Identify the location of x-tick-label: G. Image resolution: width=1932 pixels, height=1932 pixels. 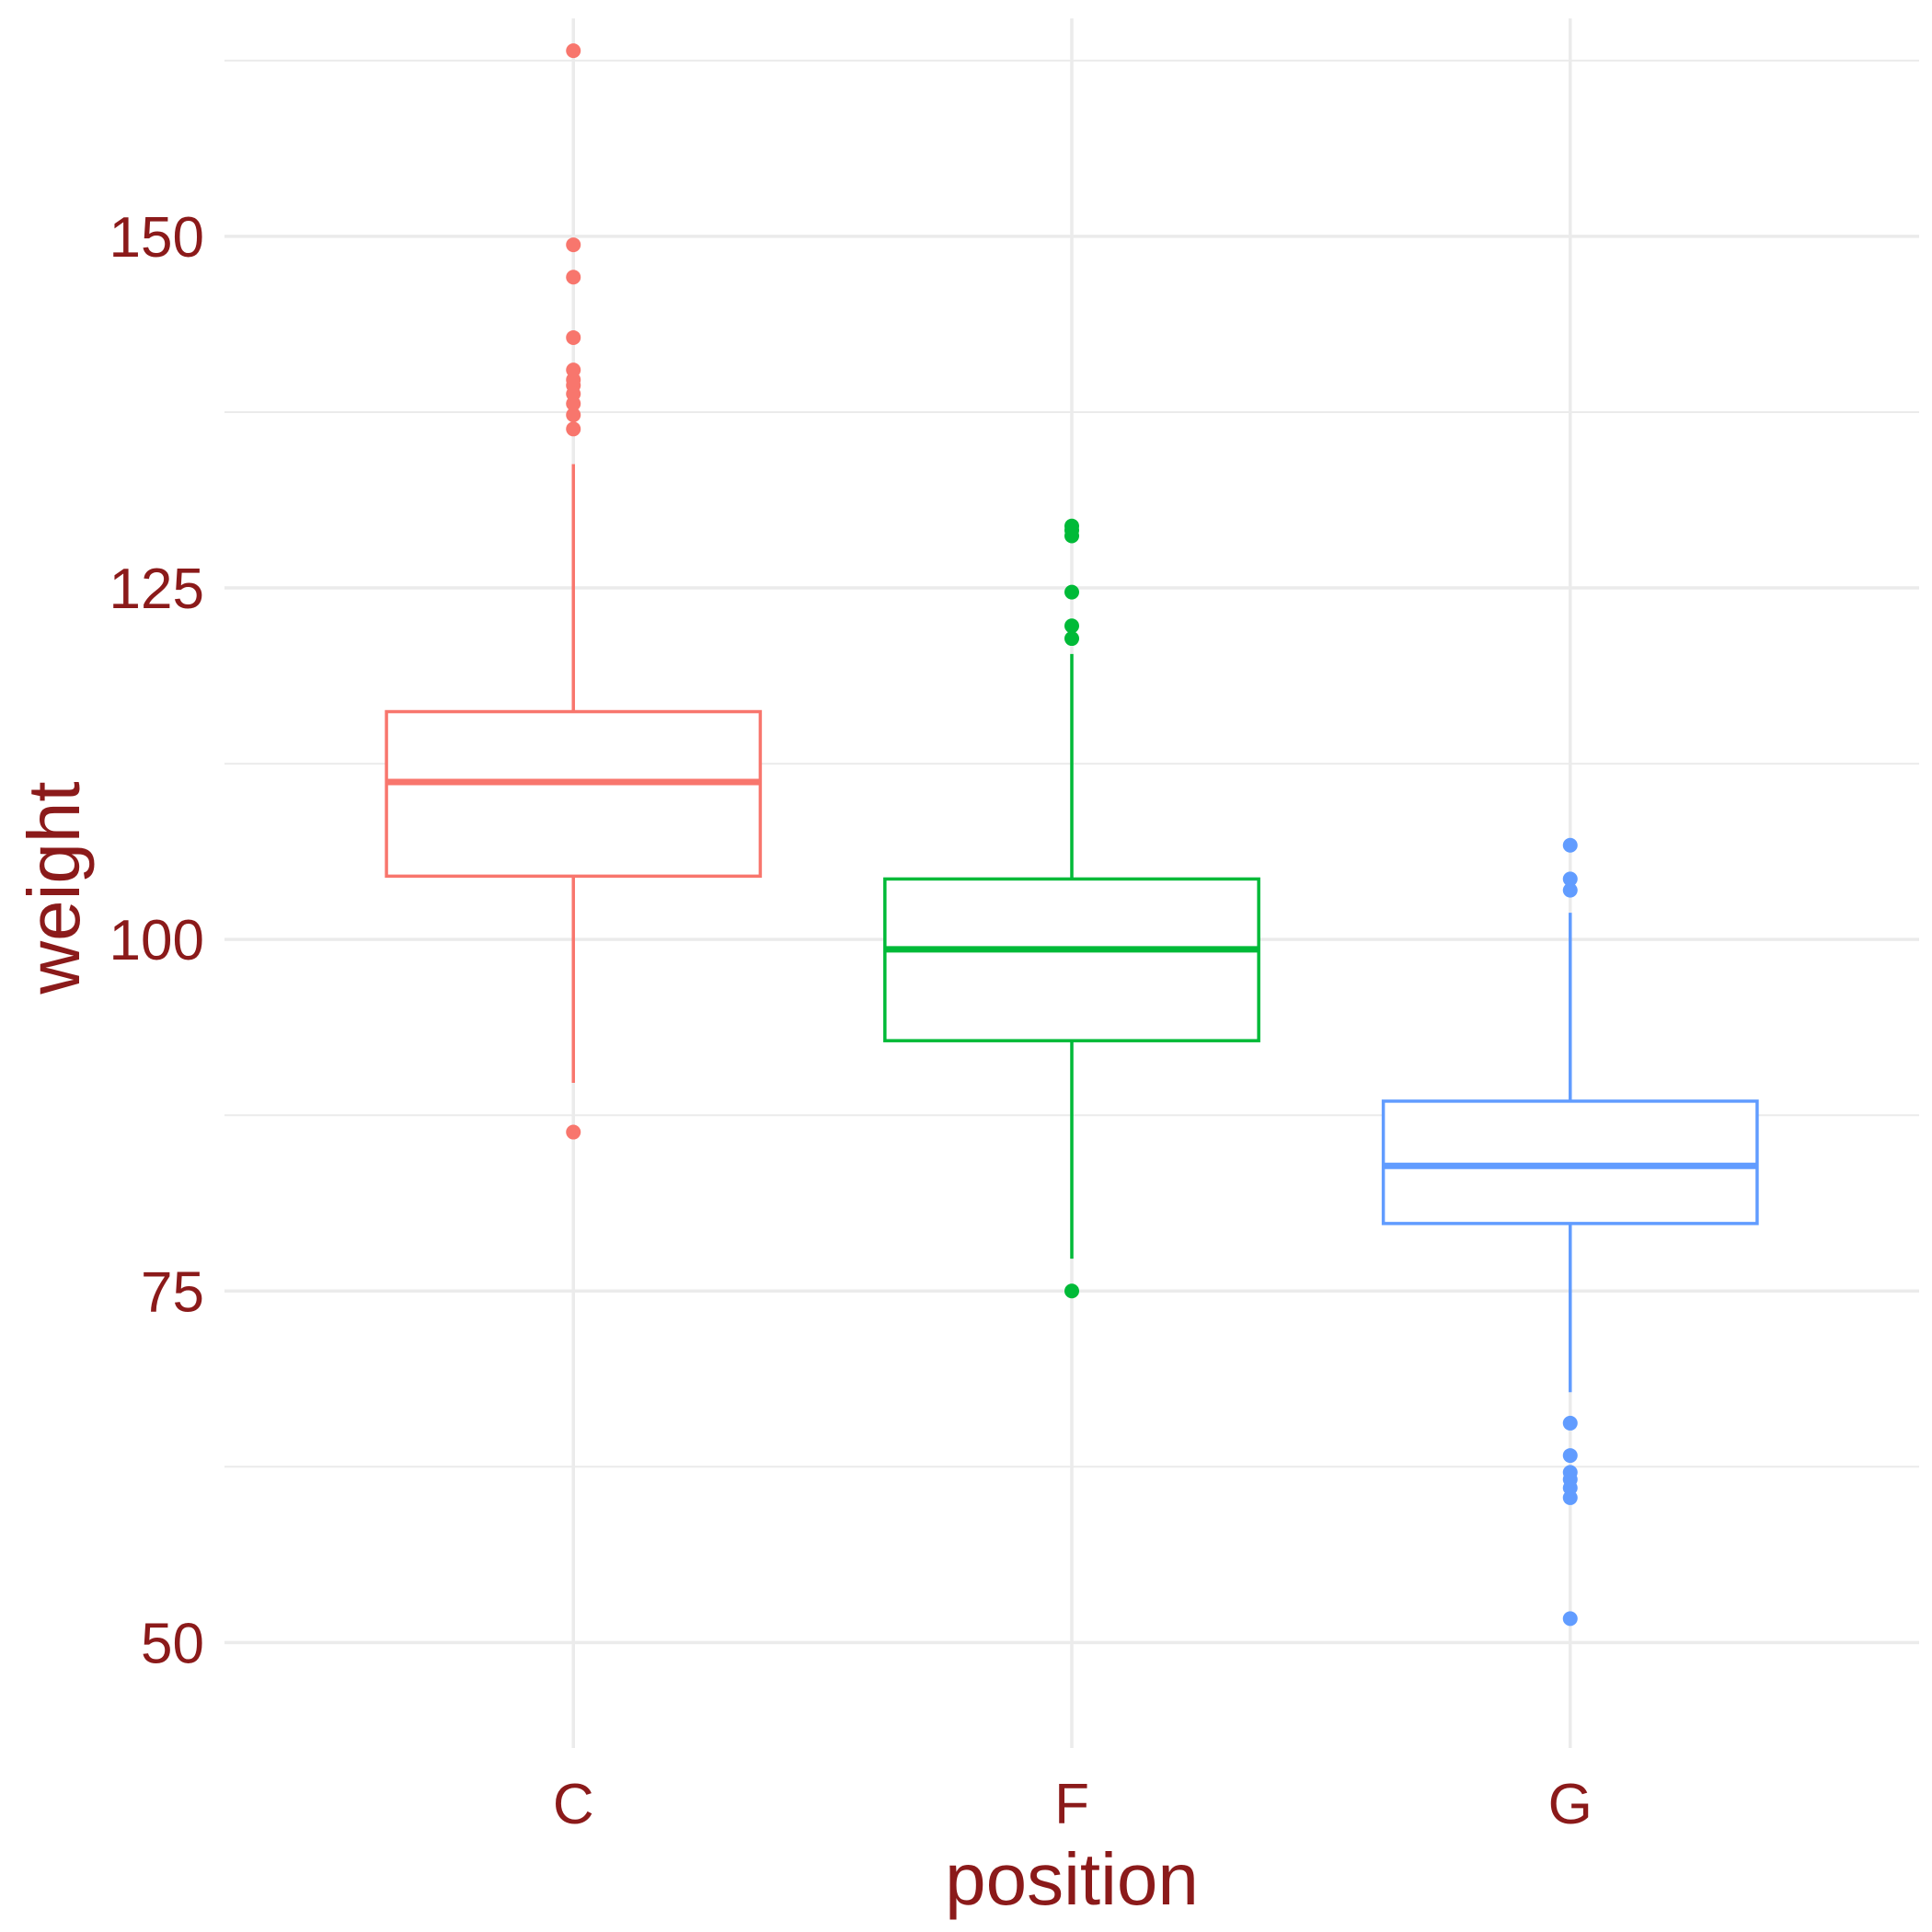
(1570, 1804).